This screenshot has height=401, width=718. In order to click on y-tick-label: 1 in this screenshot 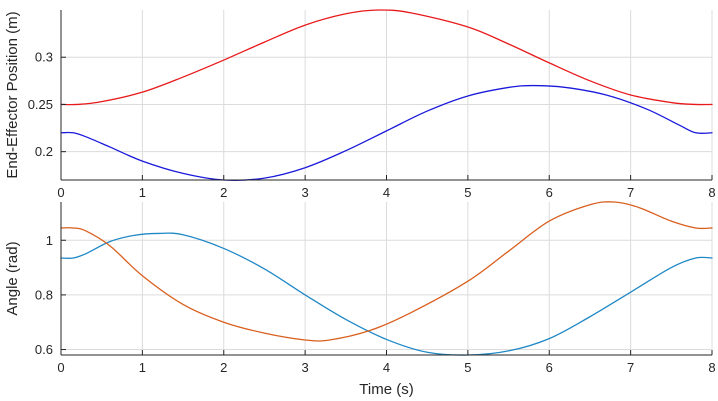, I will do `click(49, 240)`.